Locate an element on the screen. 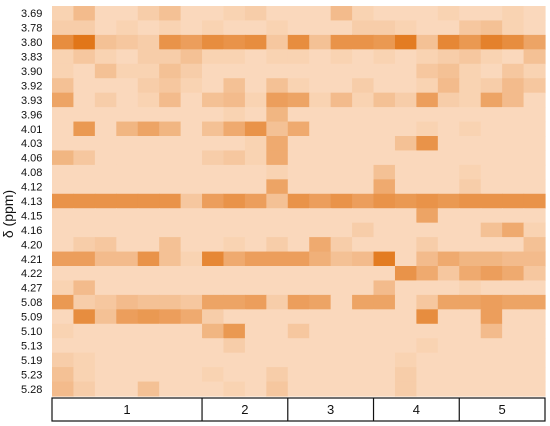  y-tick-label: 5.13 is located at coordinates (31, 346).